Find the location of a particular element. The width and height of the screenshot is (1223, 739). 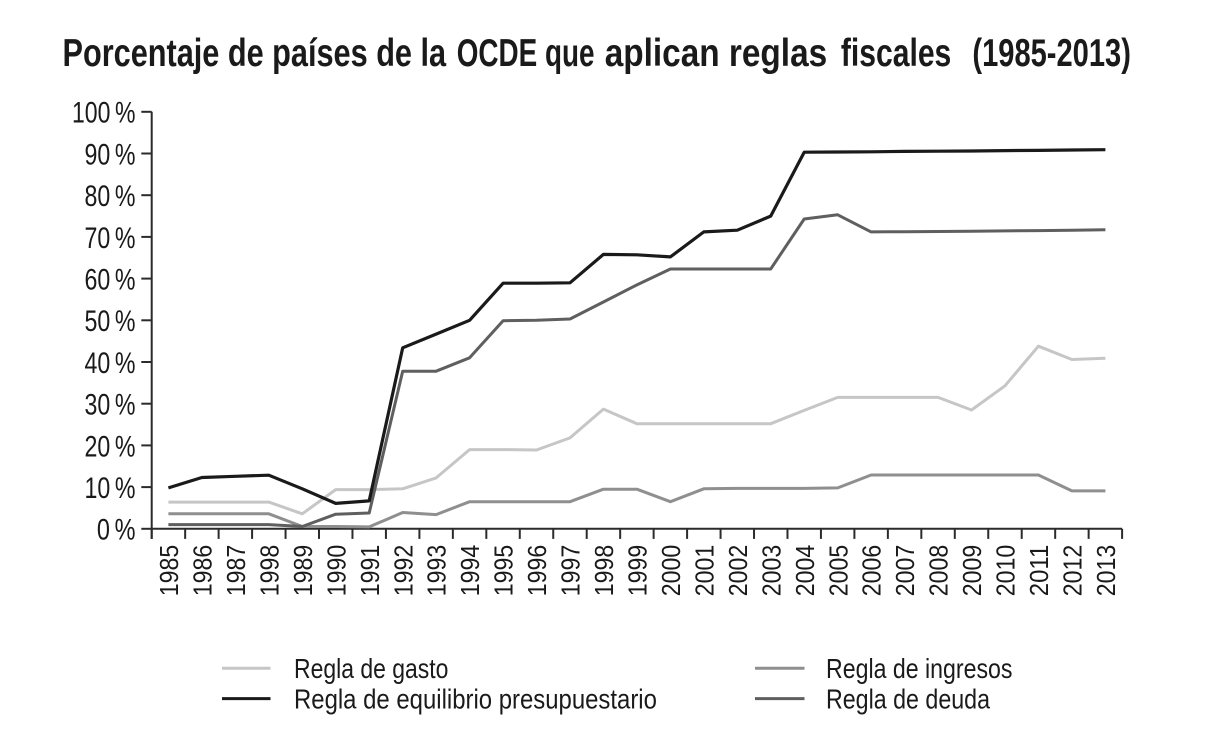

svg-text: 2006 is located at coordinates (872, 571).